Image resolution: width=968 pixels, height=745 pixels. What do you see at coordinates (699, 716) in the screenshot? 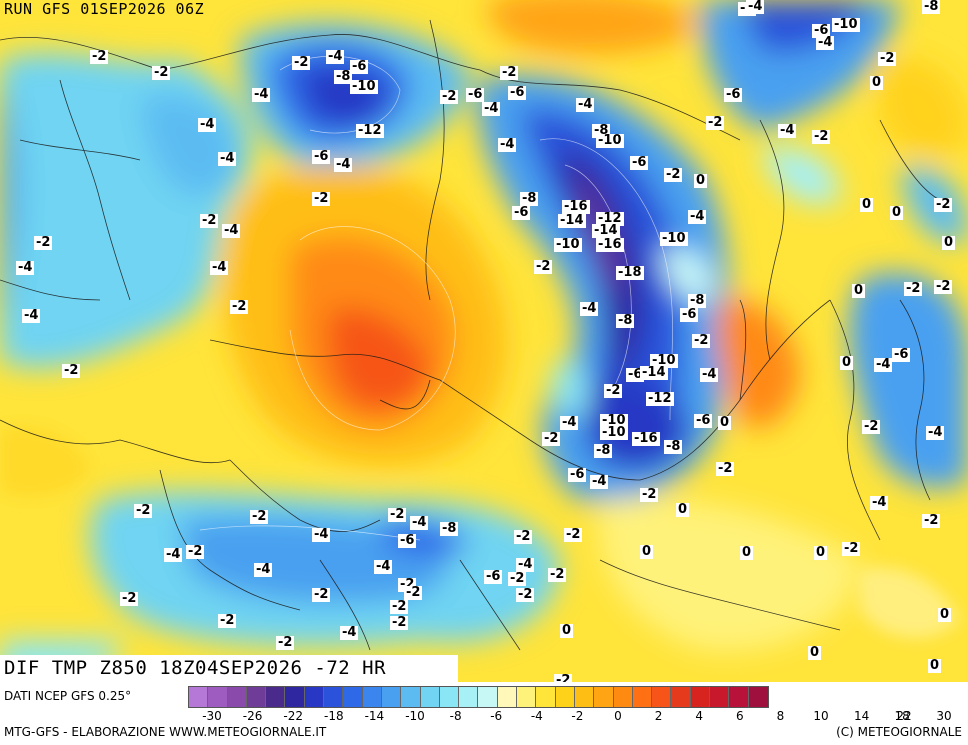
I see `legend-tick-label: 4` at bounding box center [699, 716].